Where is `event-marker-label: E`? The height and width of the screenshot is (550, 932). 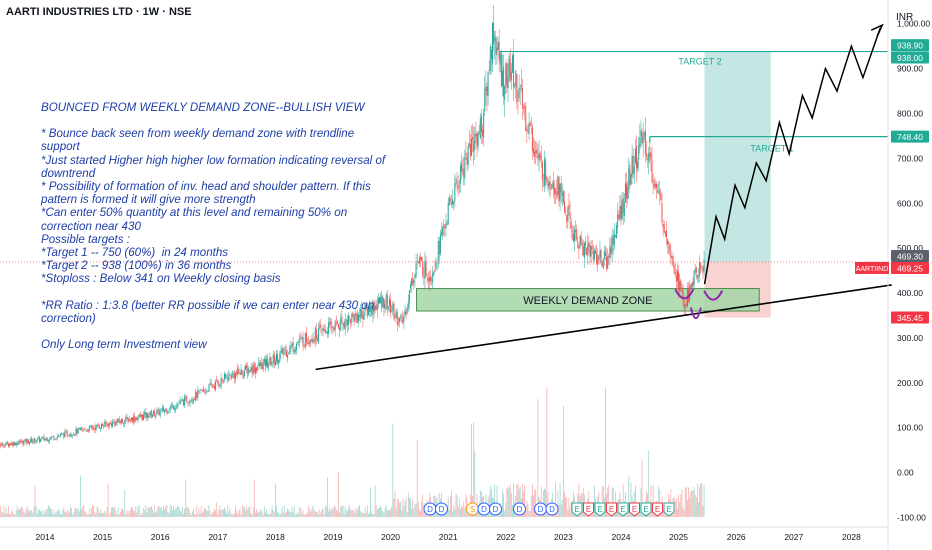 event-marker-label: E is located at coordinates (634, 509).